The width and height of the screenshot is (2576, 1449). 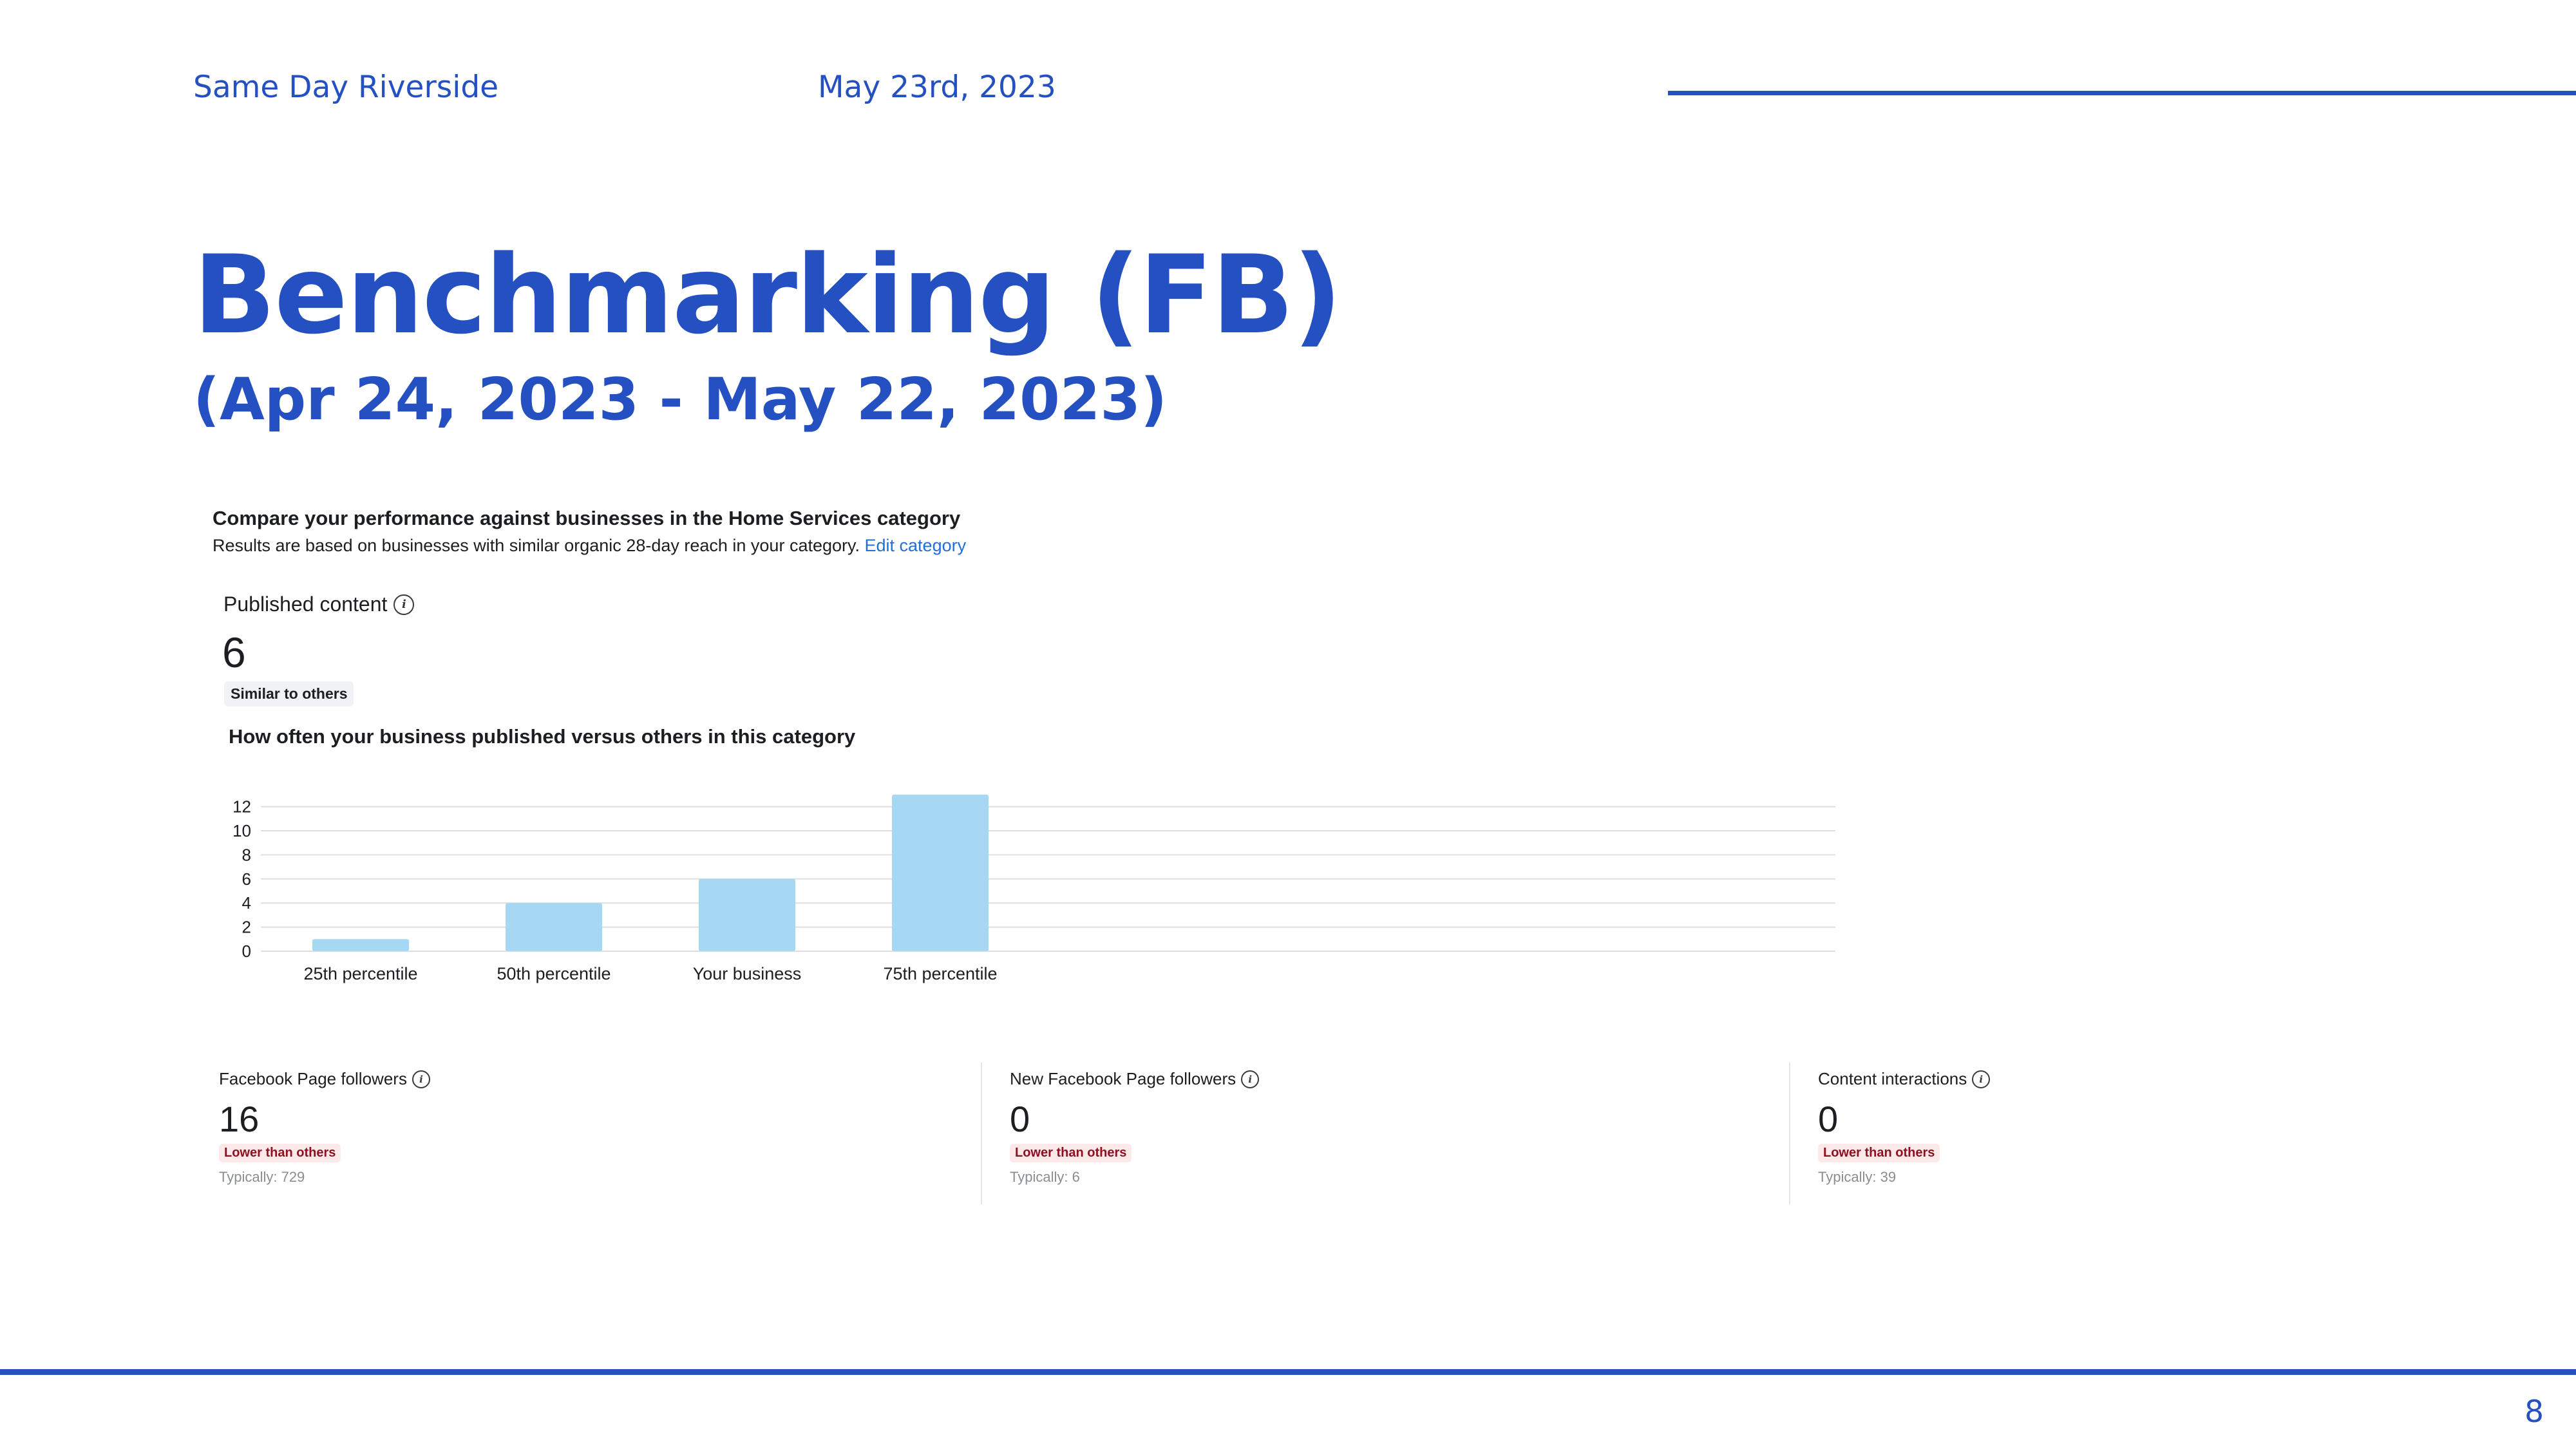 What do you see at coordinates (360, 974) in the screenshot?
I see `chart-x-tick-label: 25th percentile` at bounding box center [360, 974].